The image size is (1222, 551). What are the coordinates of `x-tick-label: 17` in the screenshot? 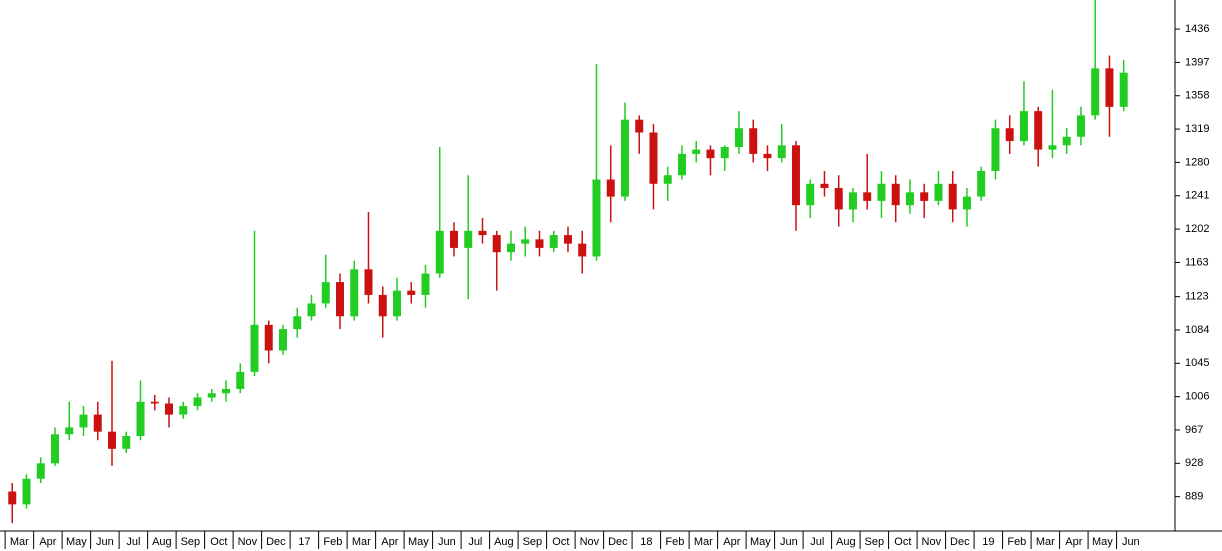 It's located at (304, 542).